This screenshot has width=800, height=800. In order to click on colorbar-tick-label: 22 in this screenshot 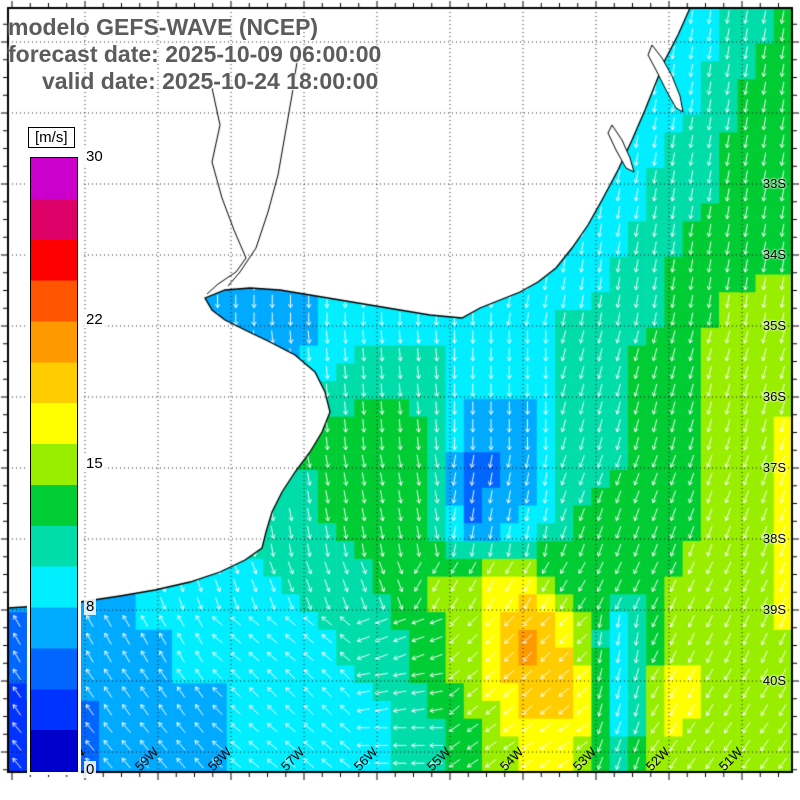, I will do `click(94, 320)`.